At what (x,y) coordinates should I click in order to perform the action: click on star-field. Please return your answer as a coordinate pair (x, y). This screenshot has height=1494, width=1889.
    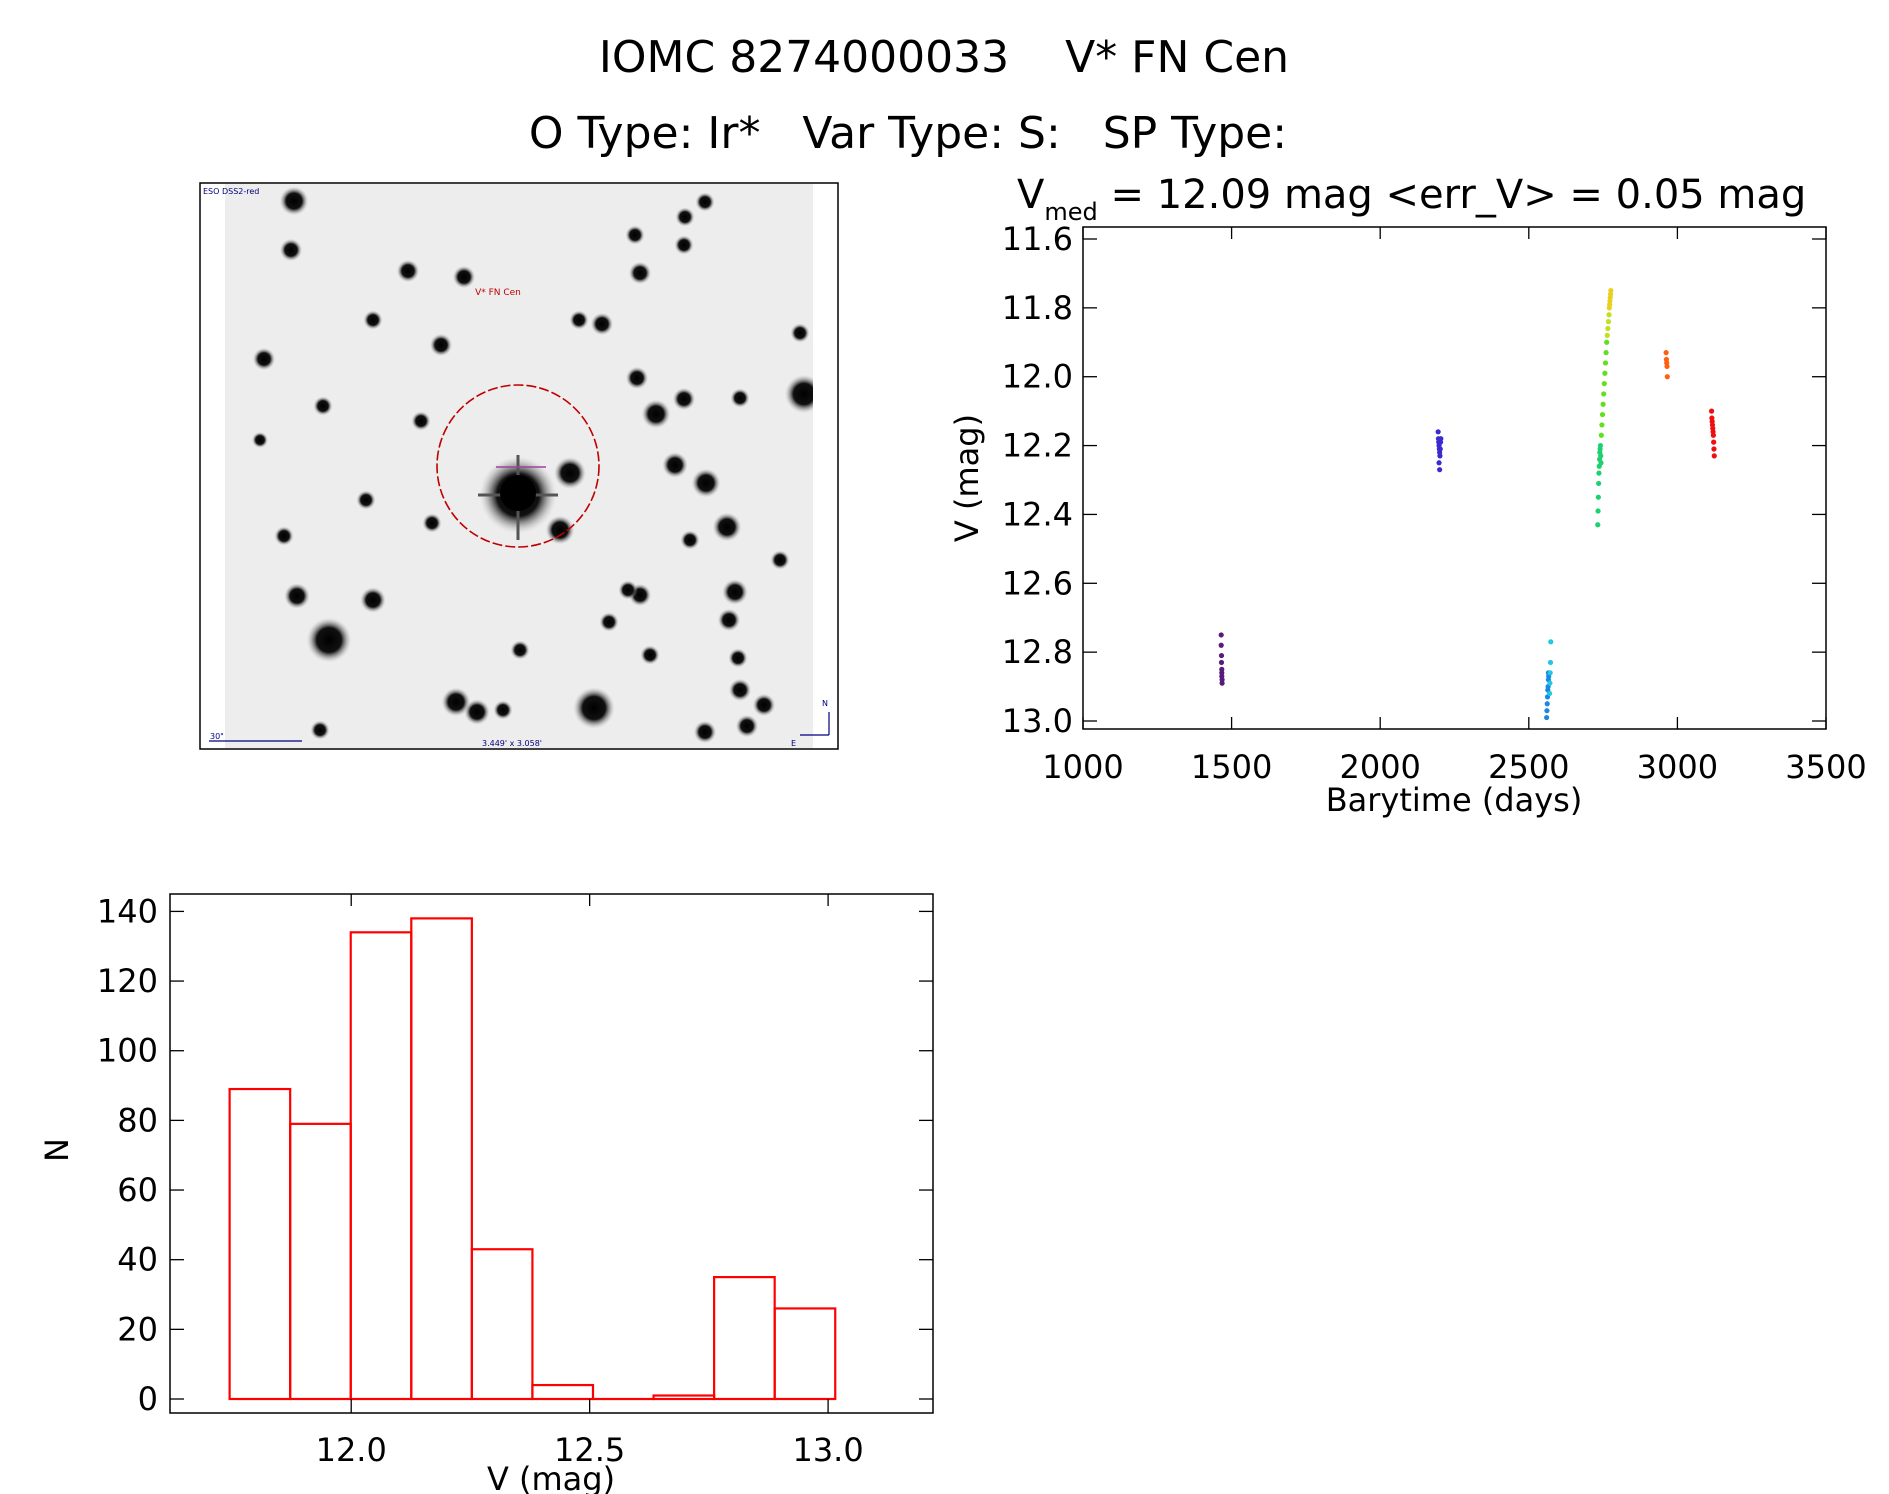
    Looking at the image, I should click on (532, 465).